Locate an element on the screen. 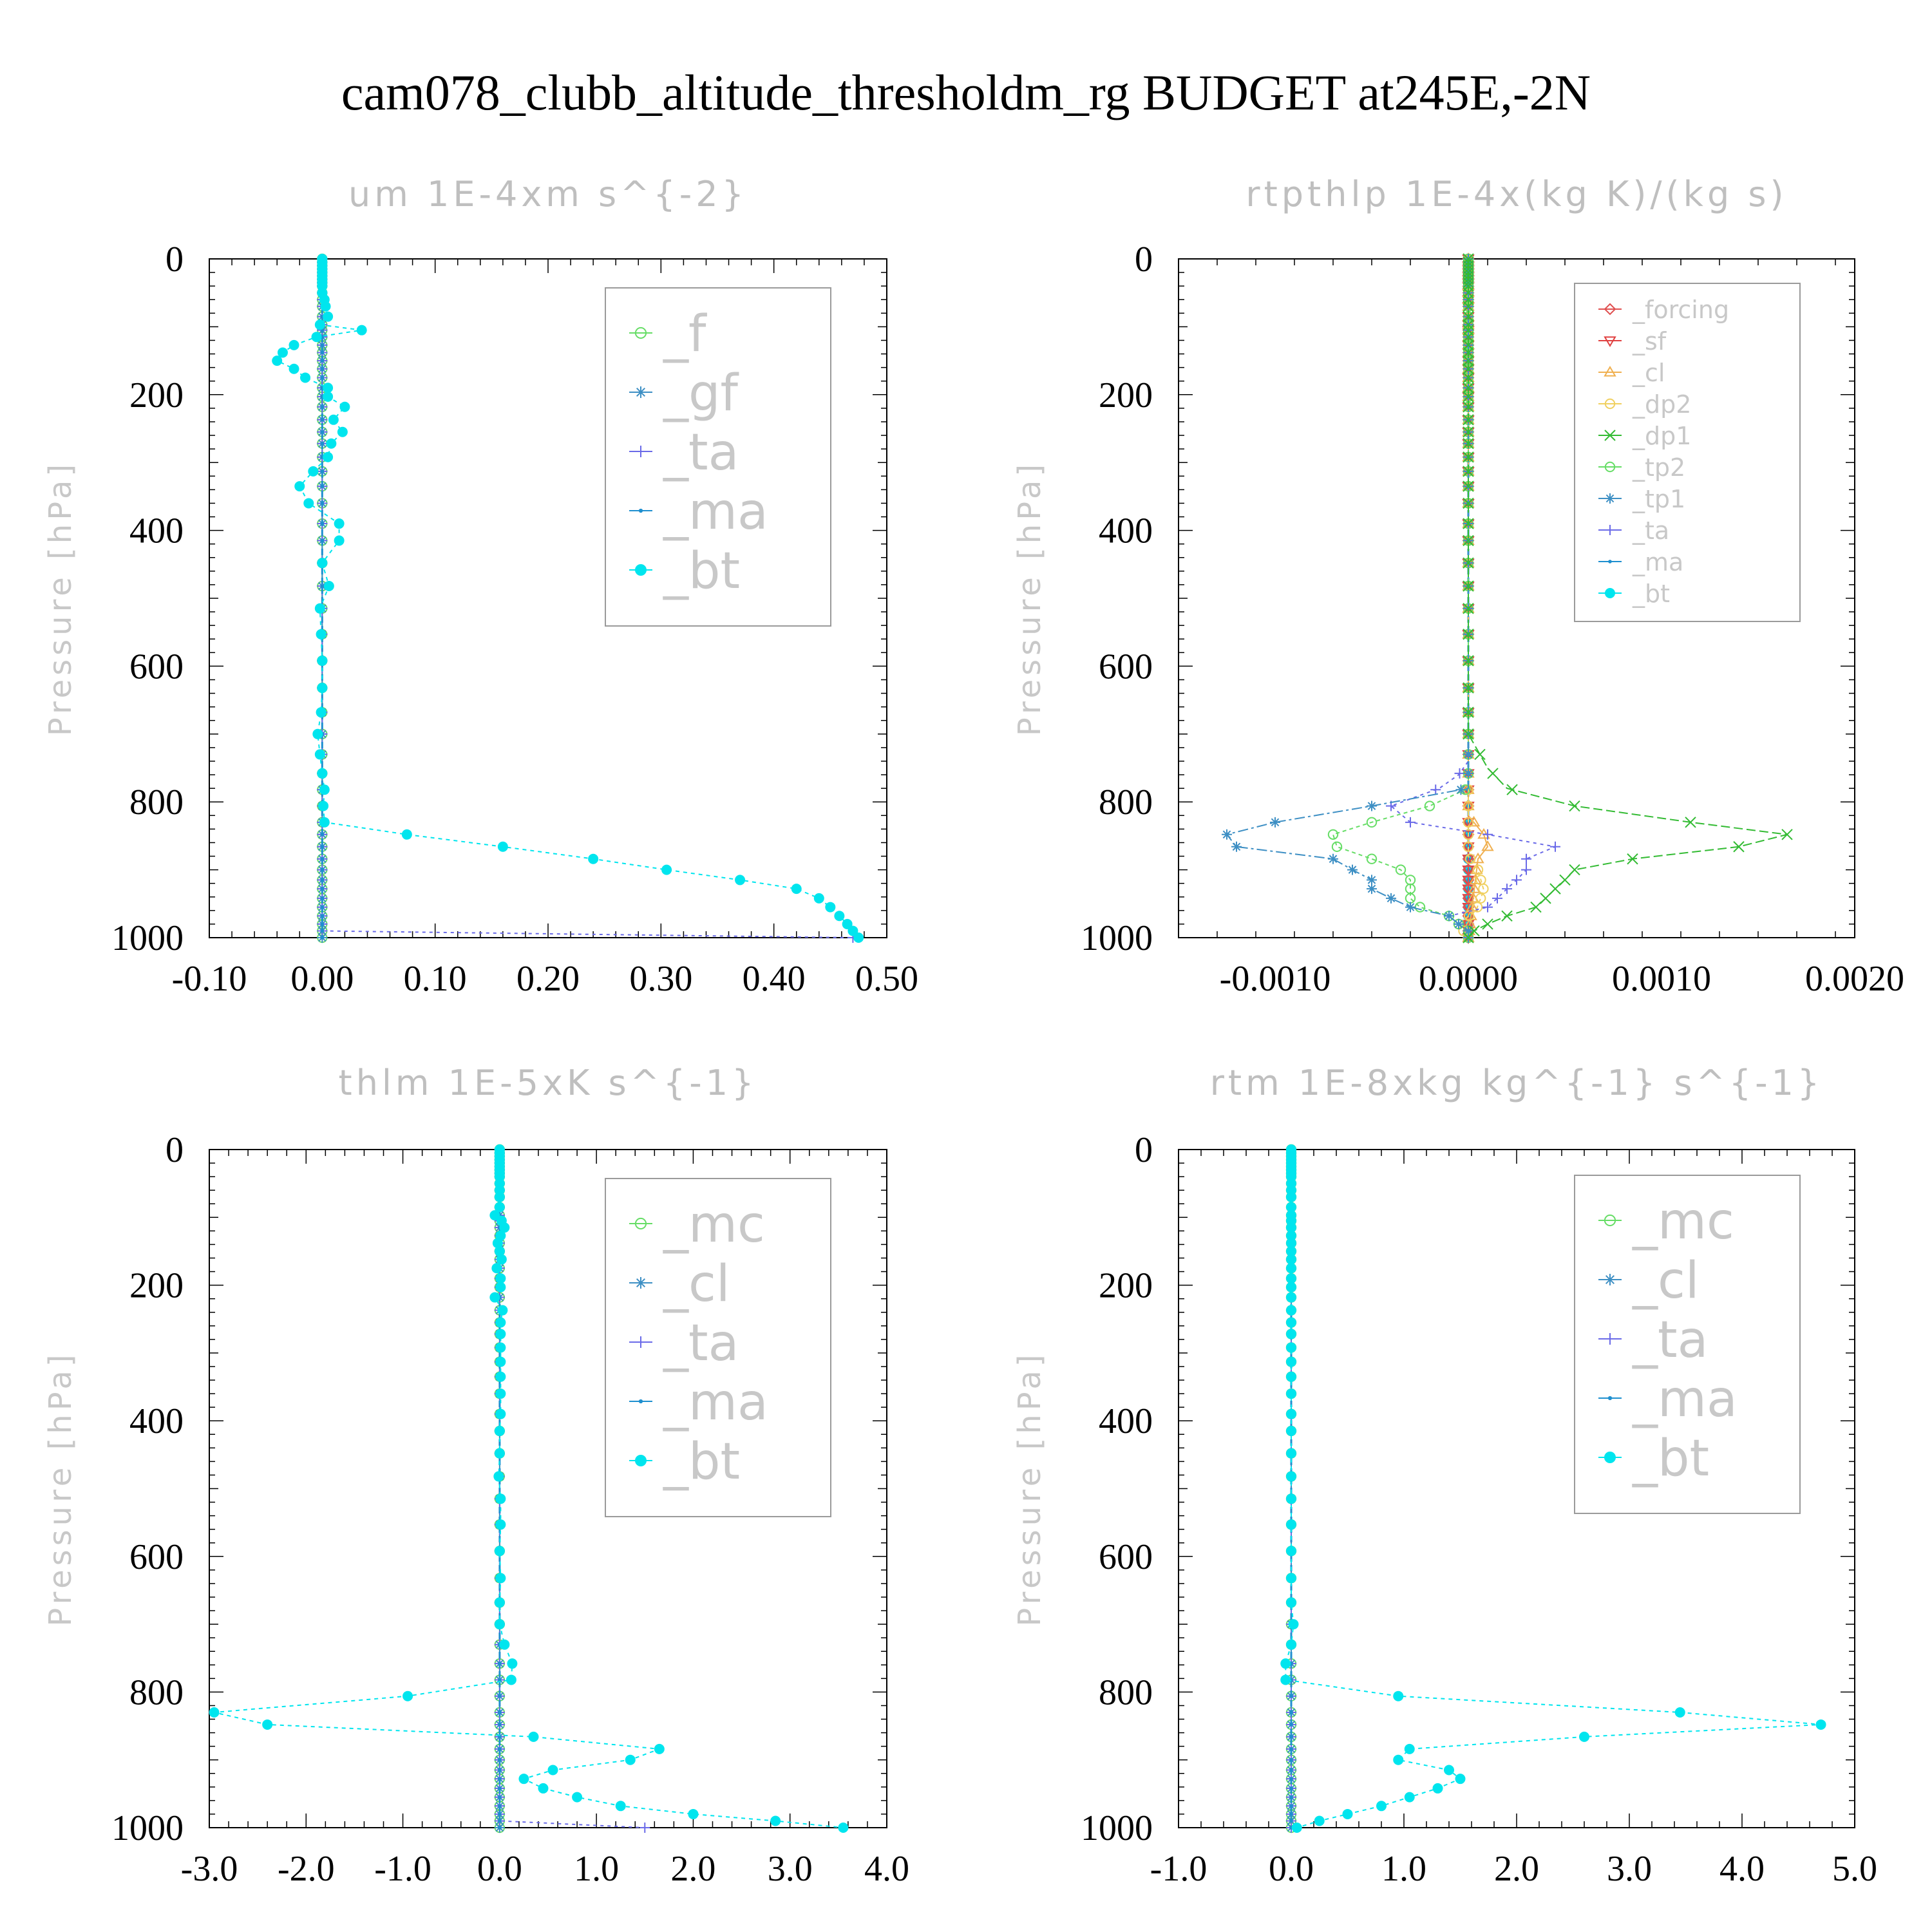  x-tick-label: 1.0 is located at coordinates (1403, 1869).